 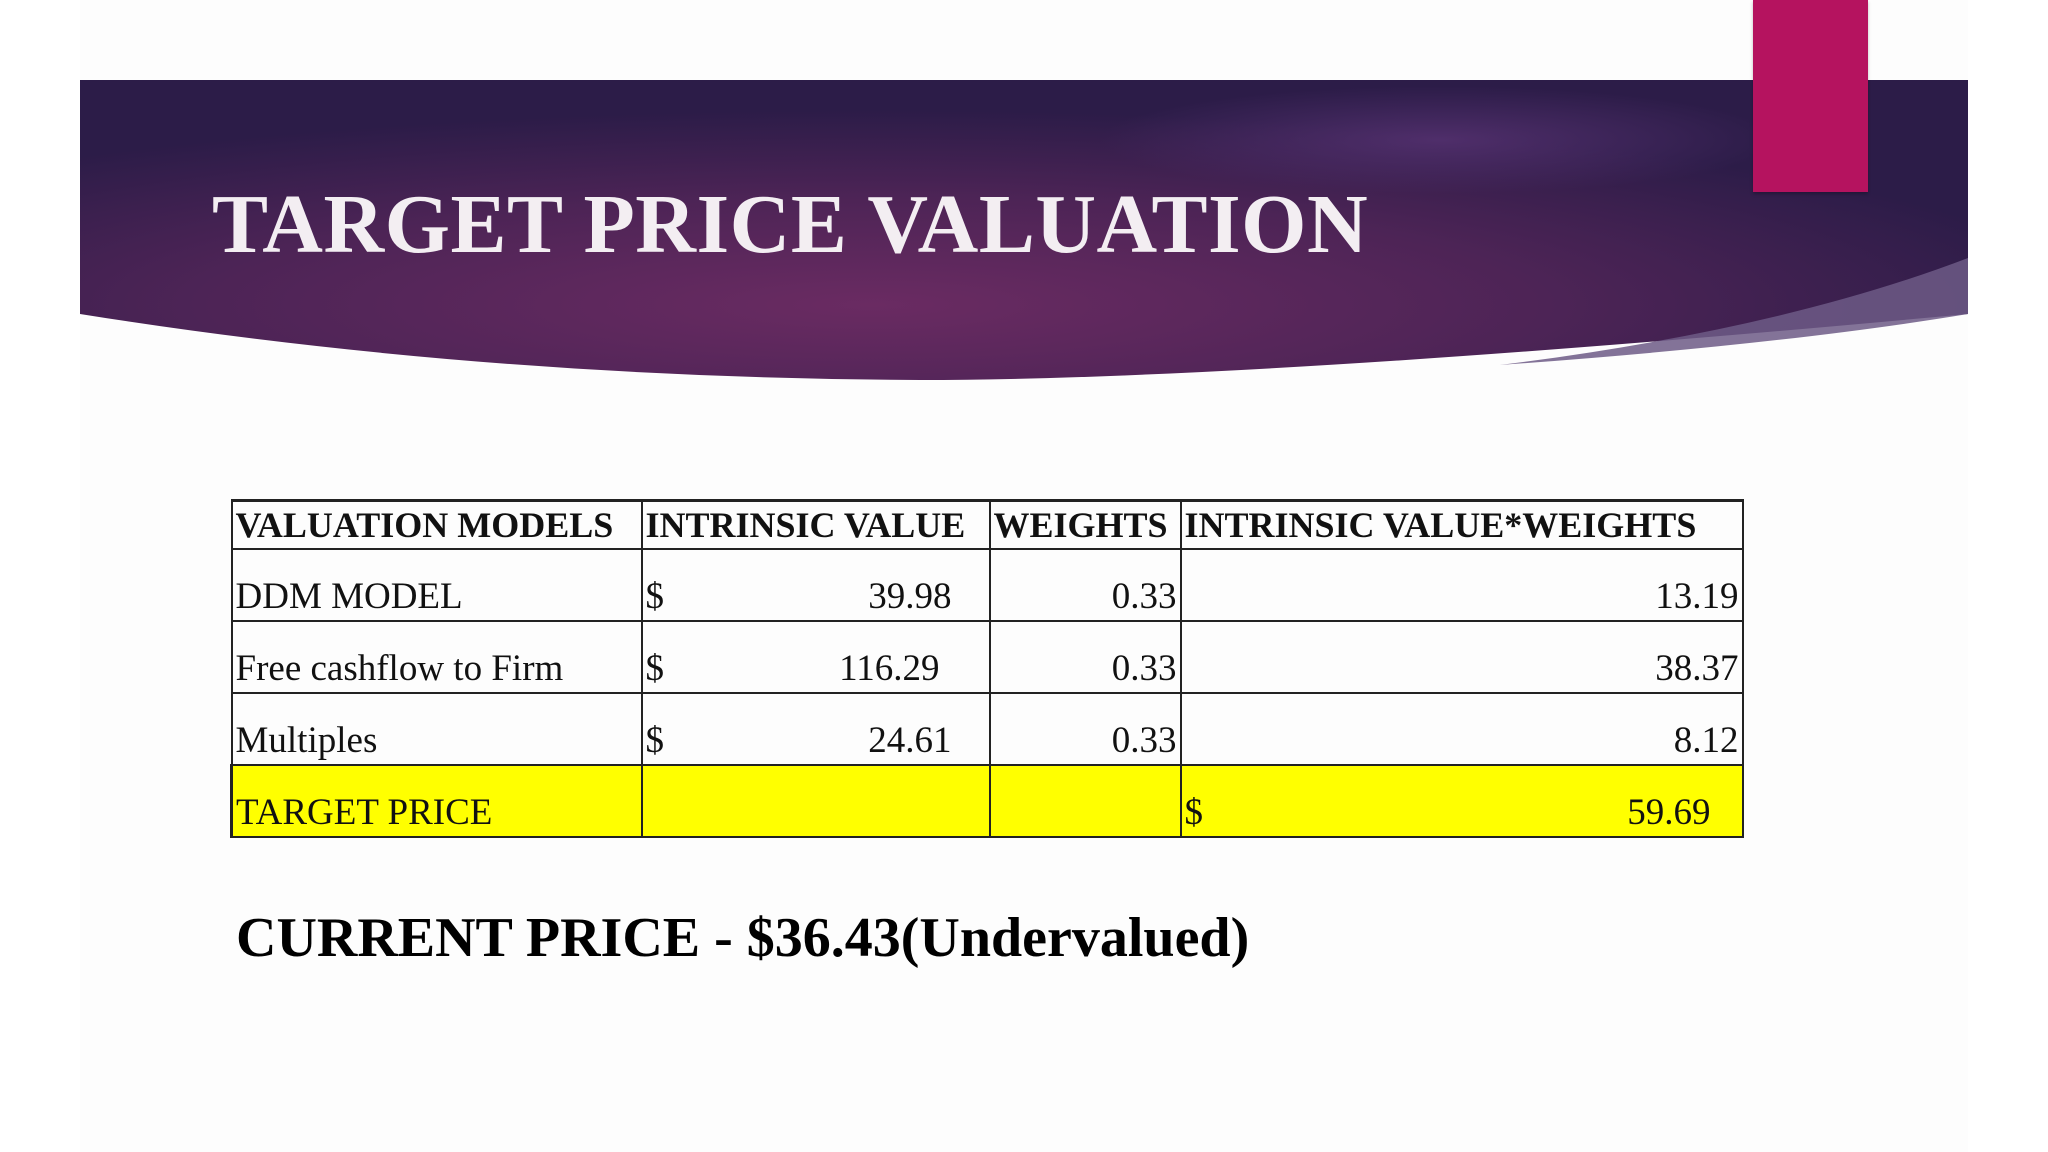 I want to click on weighted-value: 38.37, so click(x=1461, y=657).